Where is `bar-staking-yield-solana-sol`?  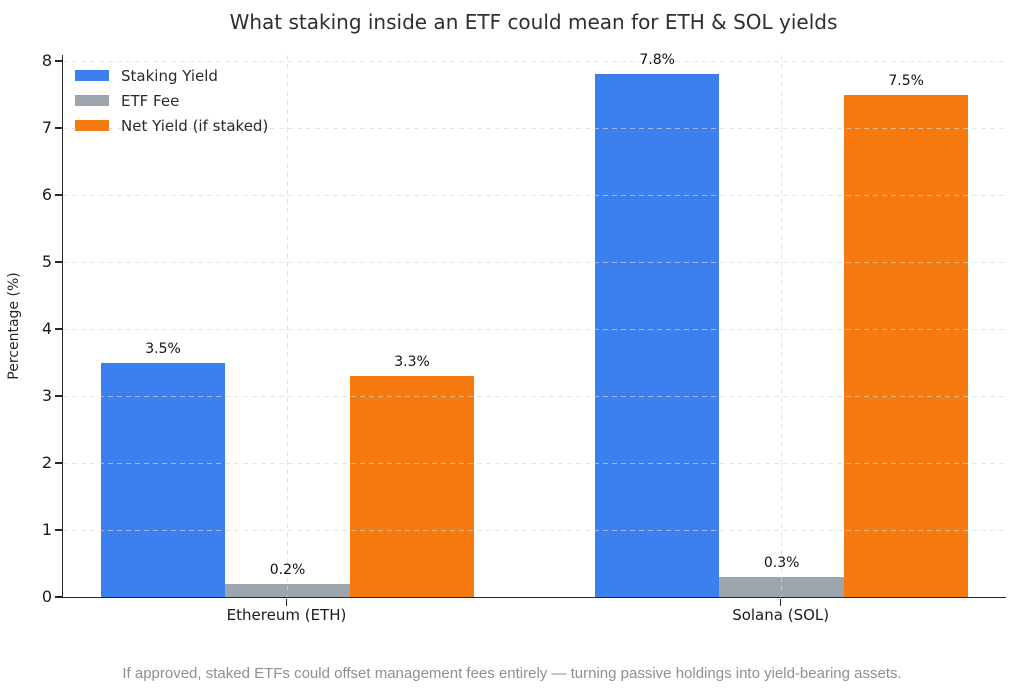 bar-staking-yield-solana-sol is located at coordinates (657, 335).